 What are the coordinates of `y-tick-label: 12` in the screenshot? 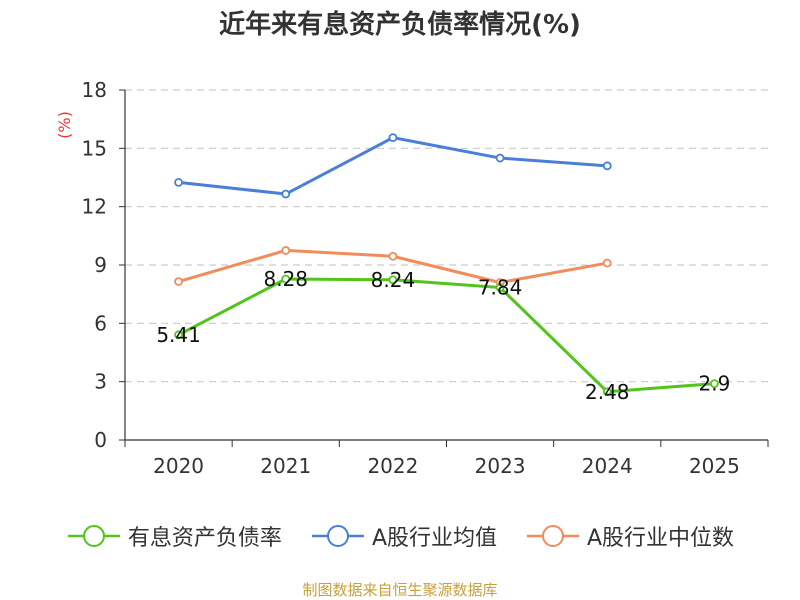 It's located at (94, 207).